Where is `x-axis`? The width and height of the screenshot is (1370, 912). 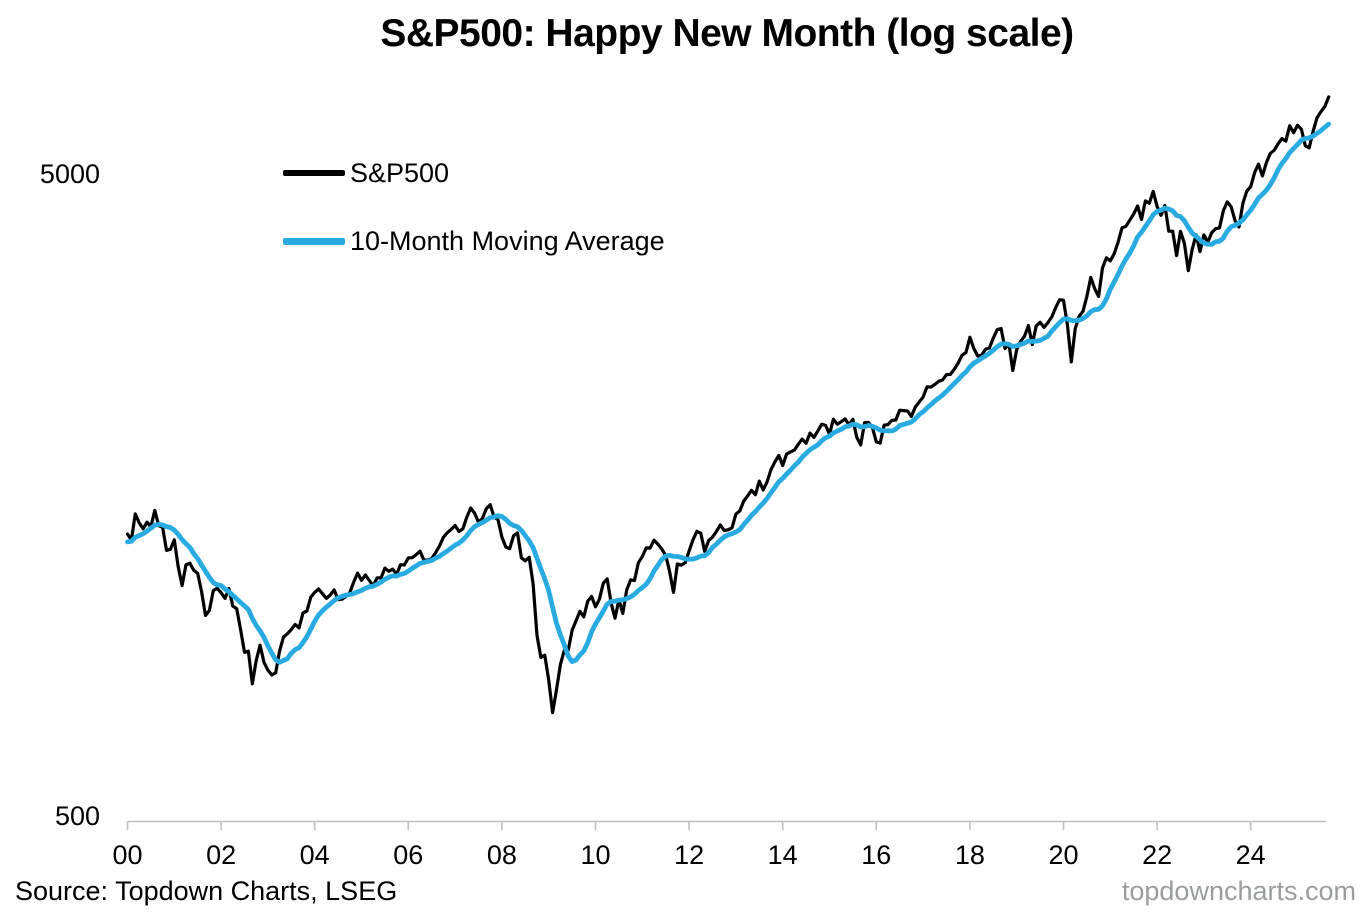
x-axis is located at coordinates (726, 825).